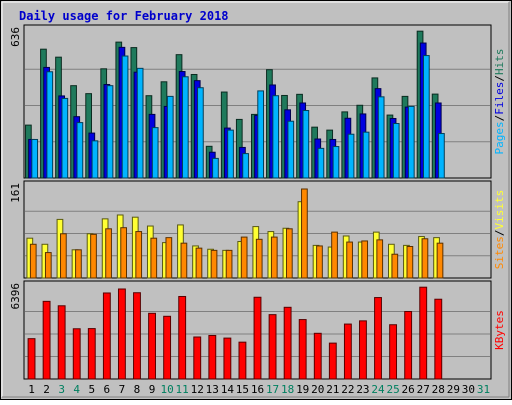 Image resolution: width=512 pixels, height=405 pixels. I want to click on x-tick-label-day-22: 22, so click(347, 389).